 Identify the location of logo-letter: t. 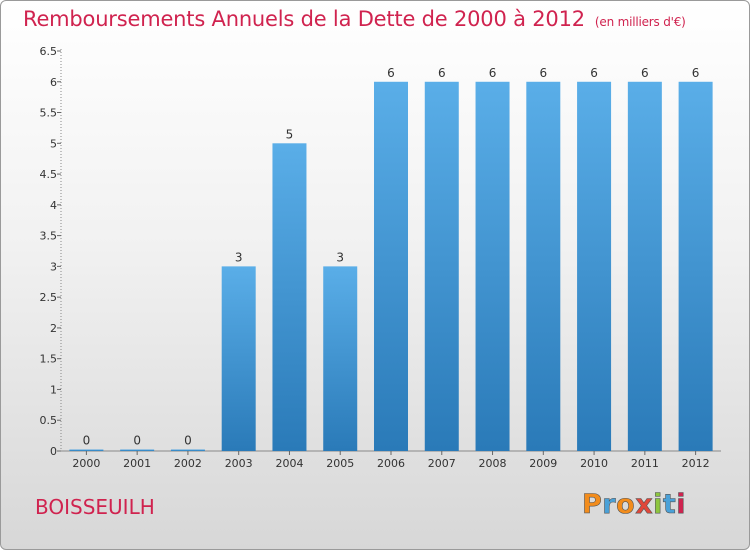
(669, 505).